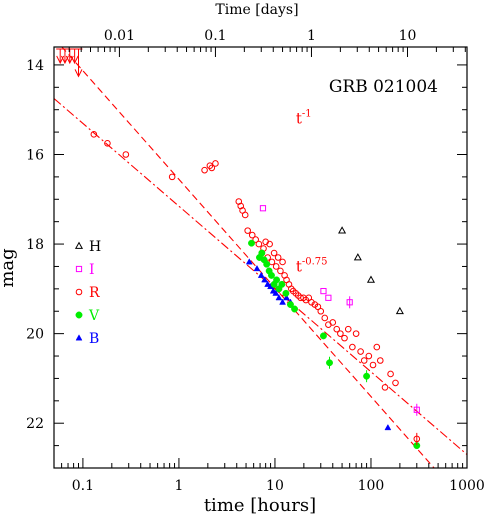 Image resolution: width=488 pixels, height=517 pixels. I want to click on y-tick-label: 20, so click(35, 335).